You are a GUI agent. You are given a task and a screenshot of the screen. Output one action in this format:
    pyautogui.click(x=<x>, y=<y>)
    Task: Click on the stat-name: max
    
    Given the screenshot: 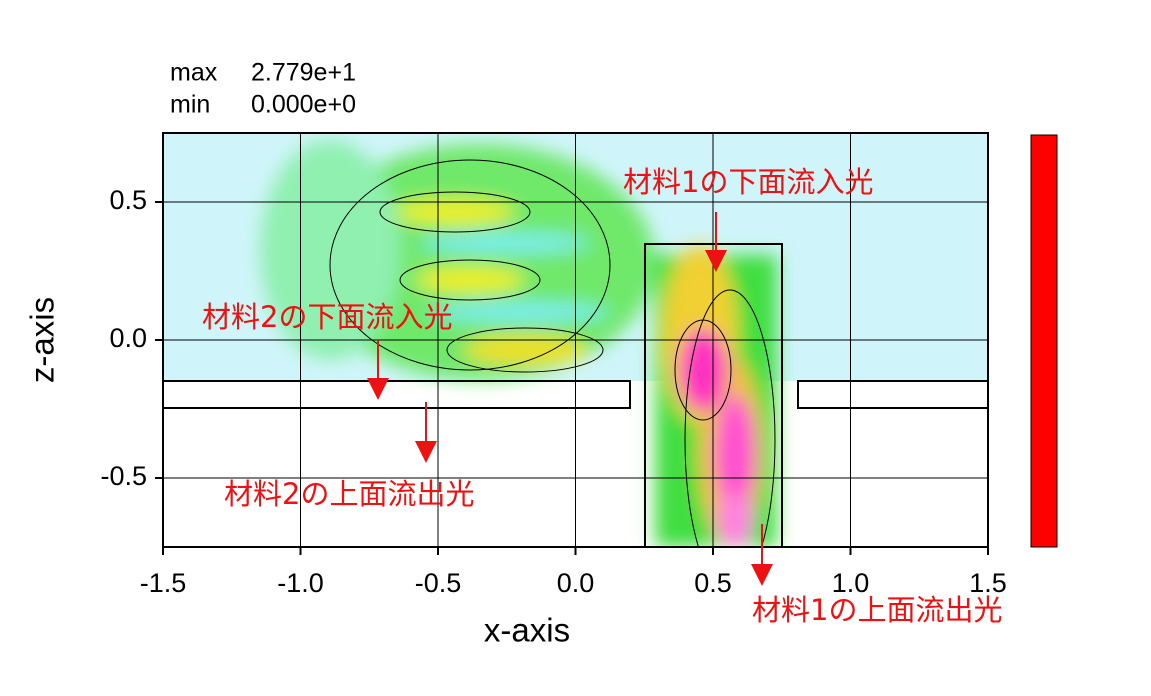 What is the action you would take?
    pyautogui.click(x=194, y=73)
    